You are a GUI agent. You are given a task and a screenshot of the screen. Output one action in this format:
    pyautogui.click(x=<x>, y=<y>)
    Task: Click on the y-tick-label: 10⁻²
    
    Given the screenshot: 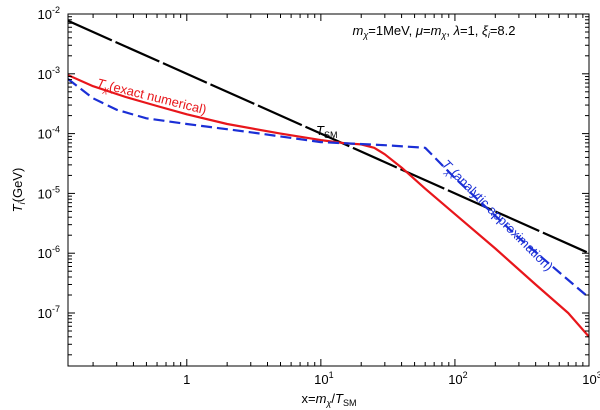 What is the action you would take?
    pyautogui.click(x=49, y=13)
    